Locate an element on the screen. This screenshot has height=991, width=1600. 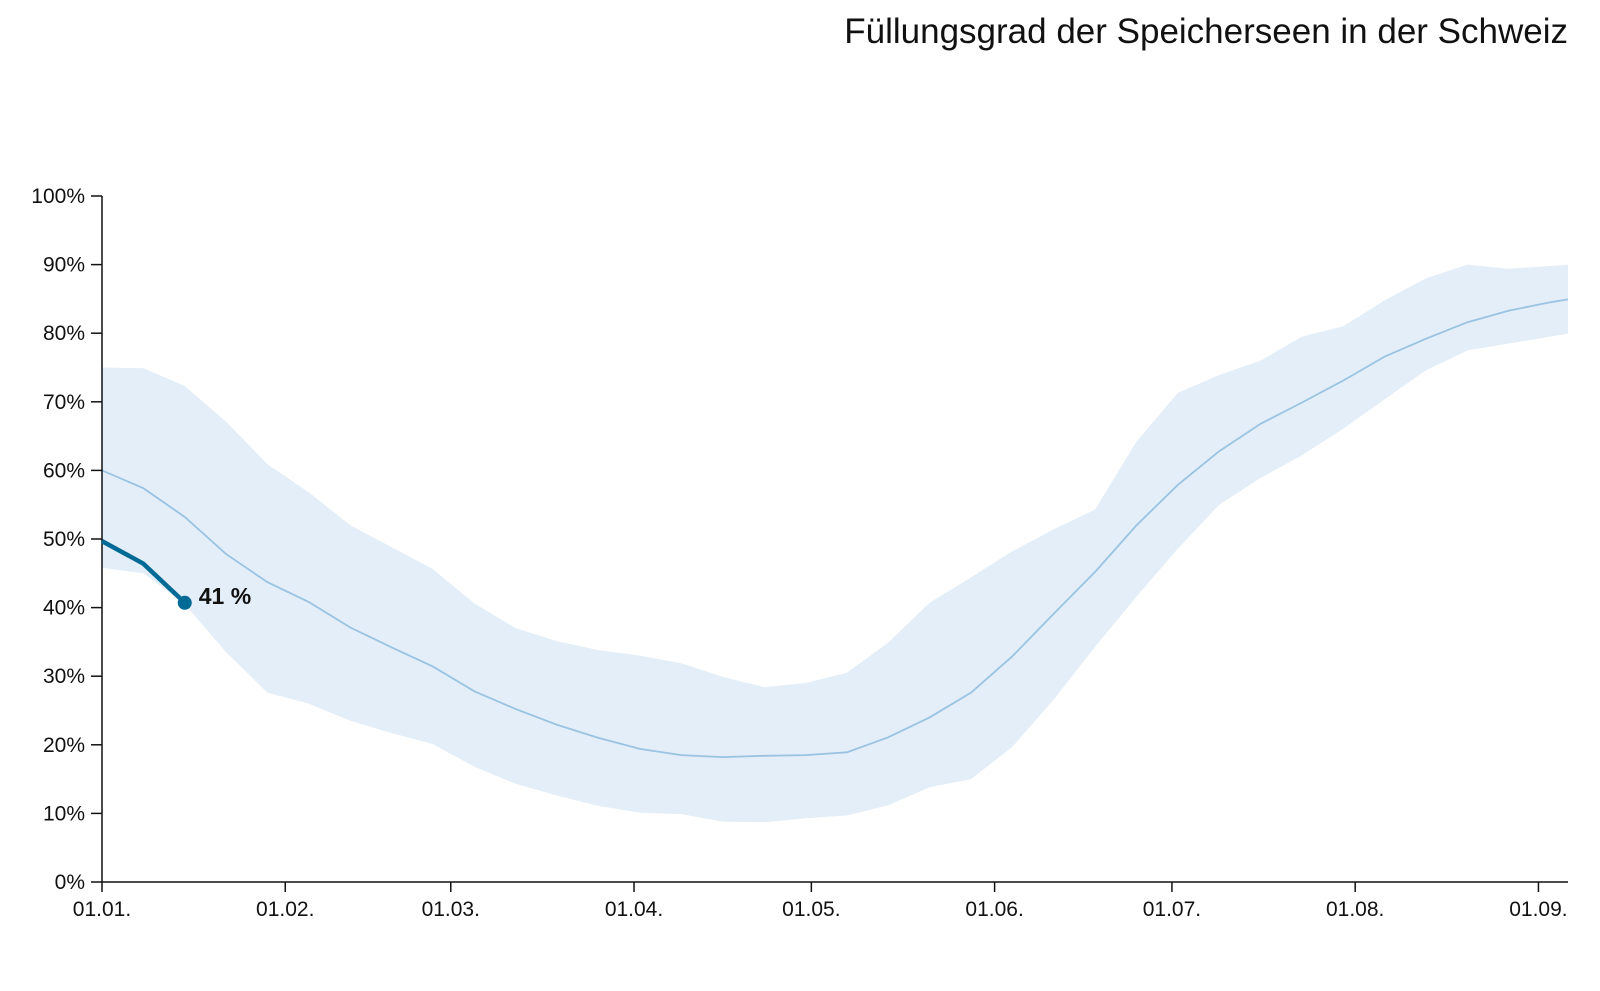
x-tick-label: 01.09. is located at coordinates (1538, 909).